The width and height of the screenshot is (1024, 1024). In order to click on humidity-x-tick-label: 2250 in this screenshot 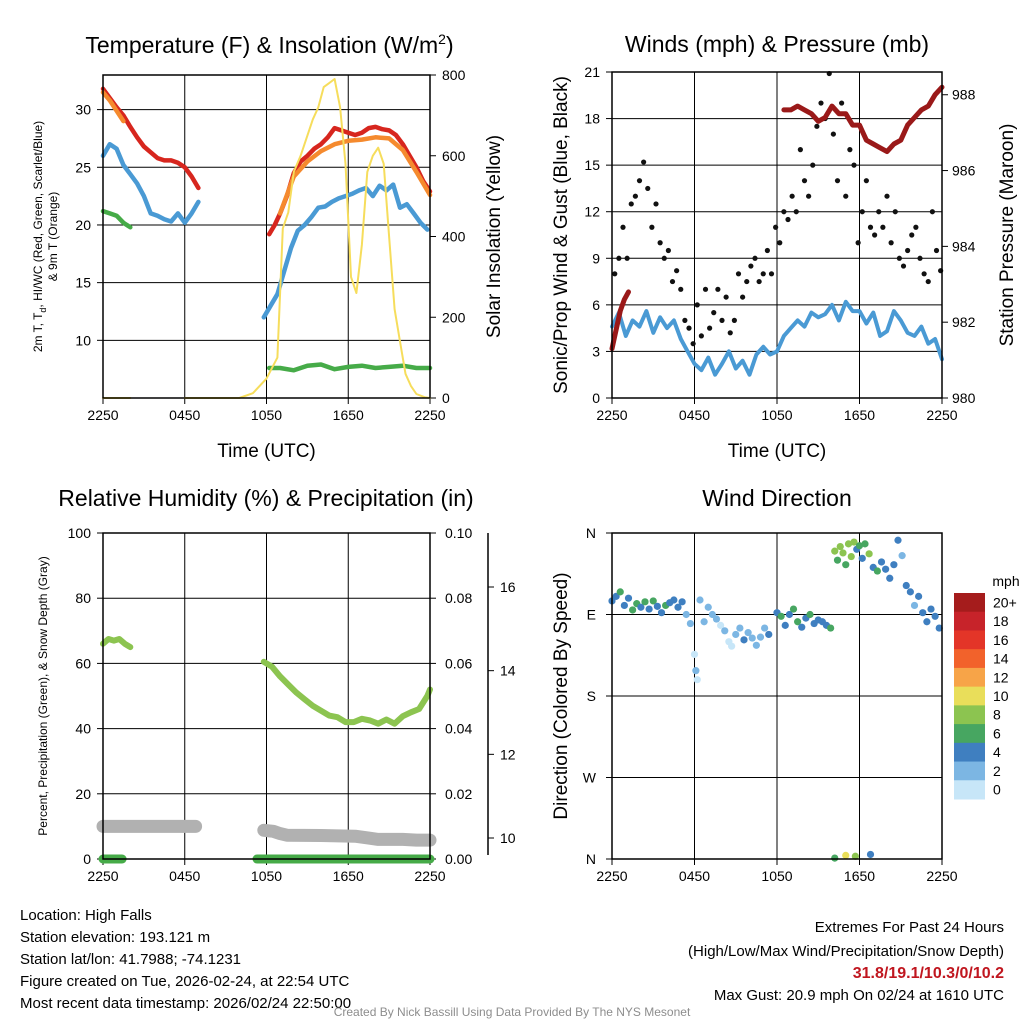, I will do `click(429, 876)`.